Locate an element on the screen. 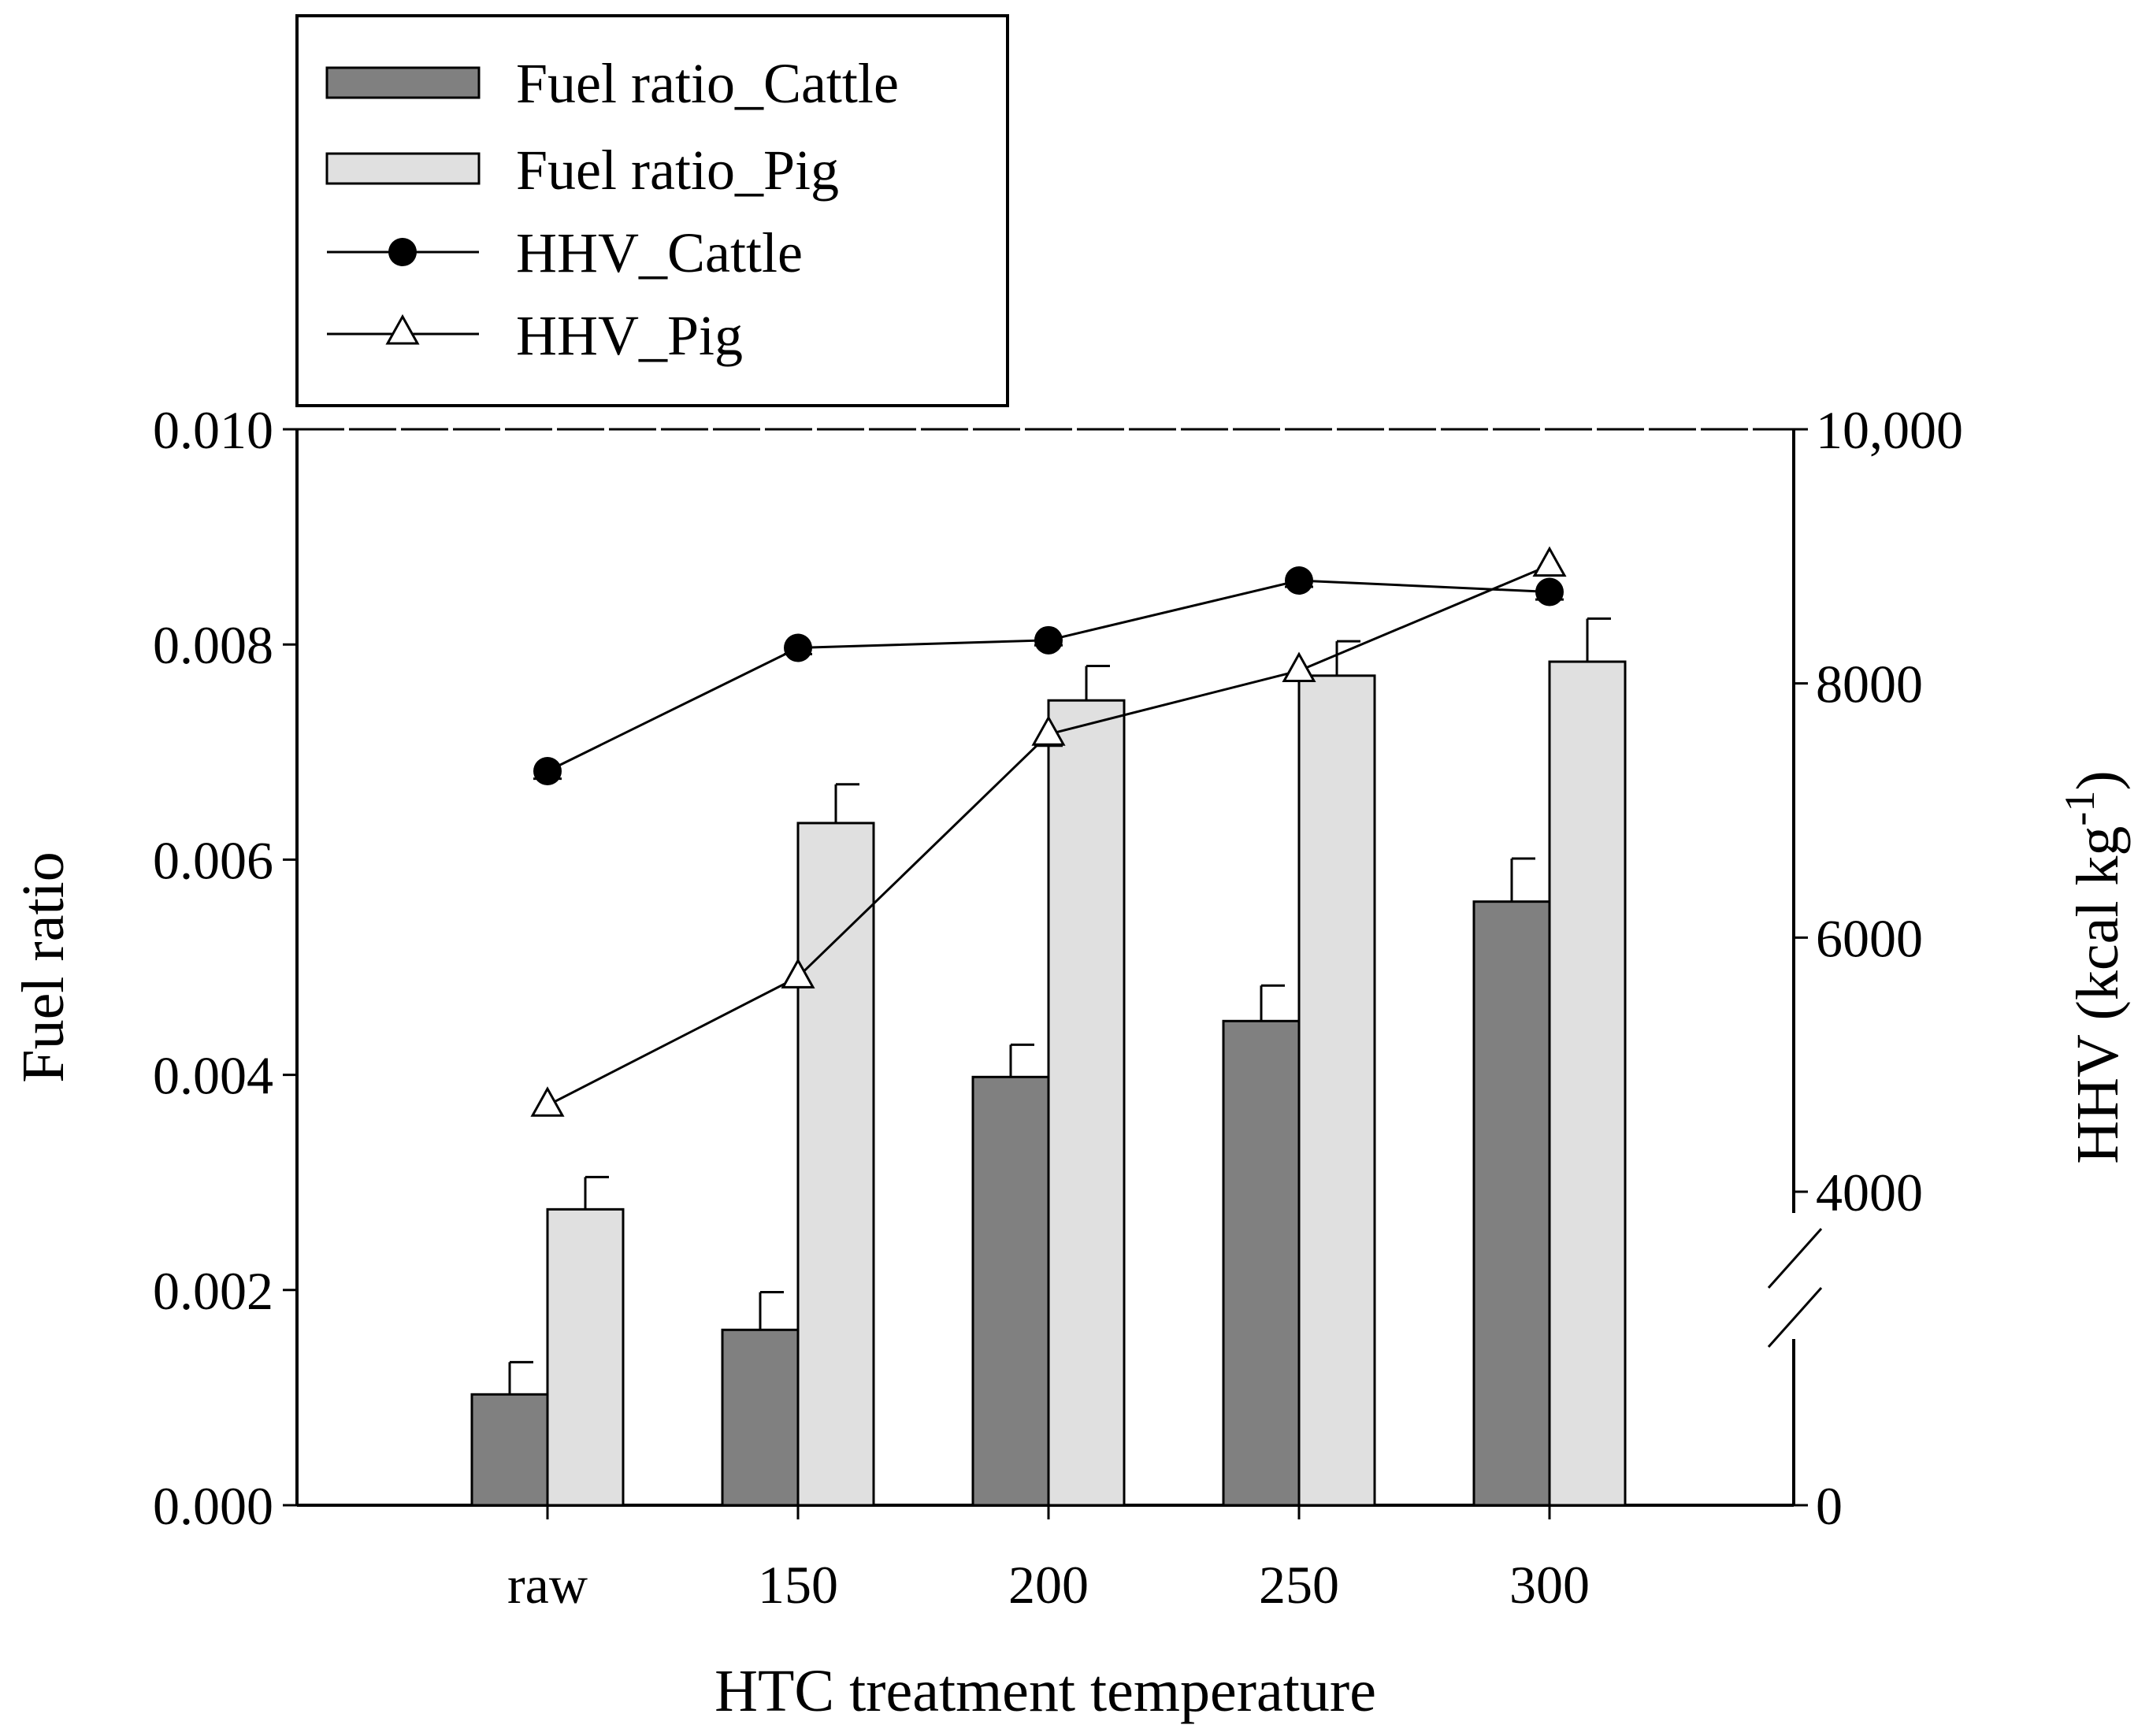  left-tick-label: 0.000 is located at coordinates (213, 1506).